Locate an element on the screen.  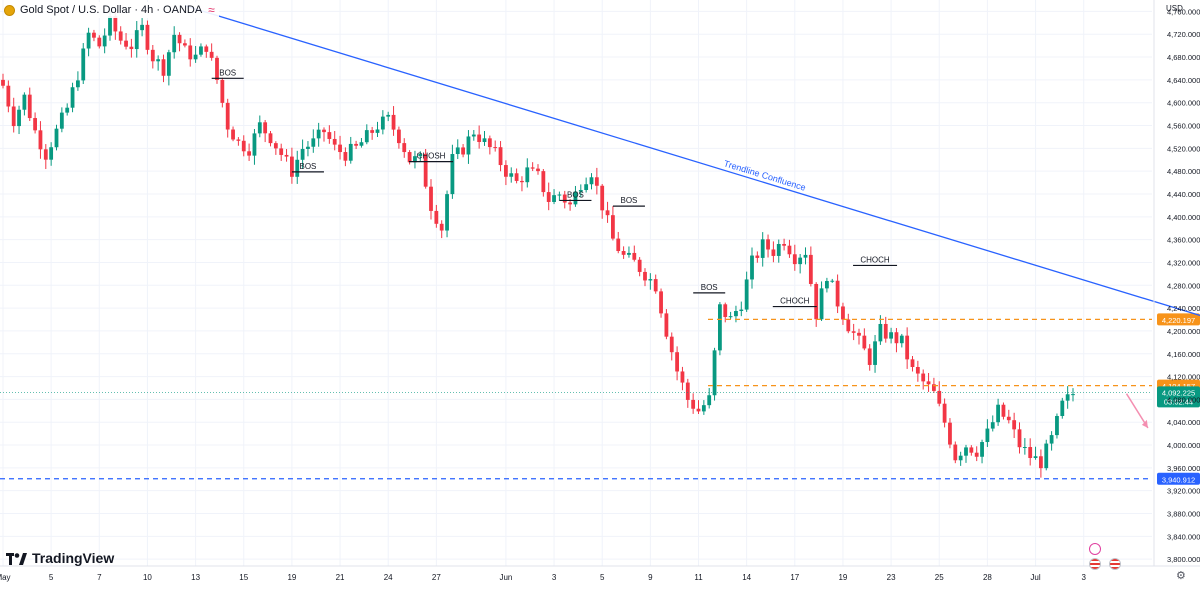
settings-gear-icon: ⚙ is located at coordinates (1181, 576).